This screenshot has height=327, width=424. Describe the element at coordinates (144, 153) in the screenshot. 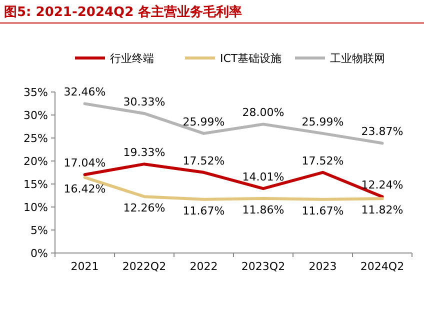

I see `data-label: 19.33%` at that location.